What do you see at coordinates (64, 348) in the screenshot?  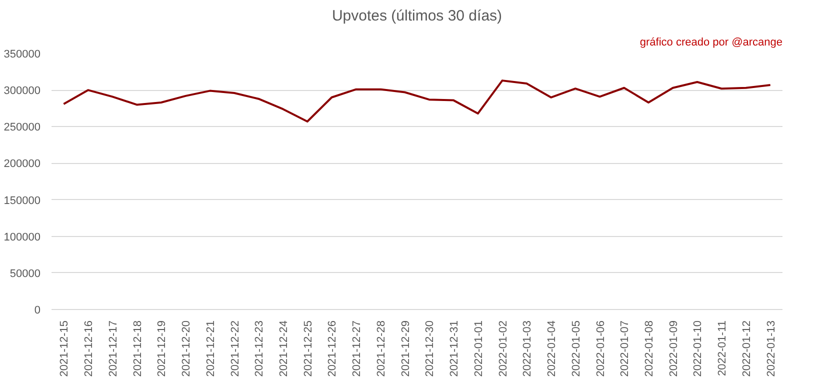 I see `x-tick-label: 2021-12-15` at bounding box center [64, 348].